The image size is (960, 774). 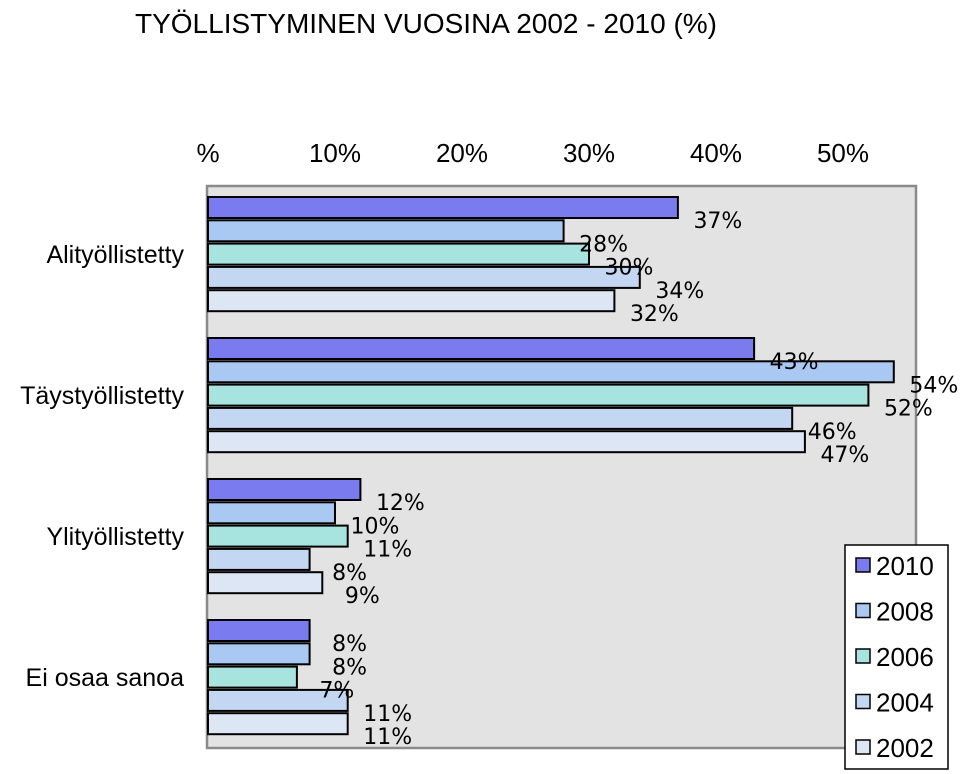 What do you see at coordinates (400, 503) in the screenshot?
I see `data-label: 12%` at bounding box center [400, 503].